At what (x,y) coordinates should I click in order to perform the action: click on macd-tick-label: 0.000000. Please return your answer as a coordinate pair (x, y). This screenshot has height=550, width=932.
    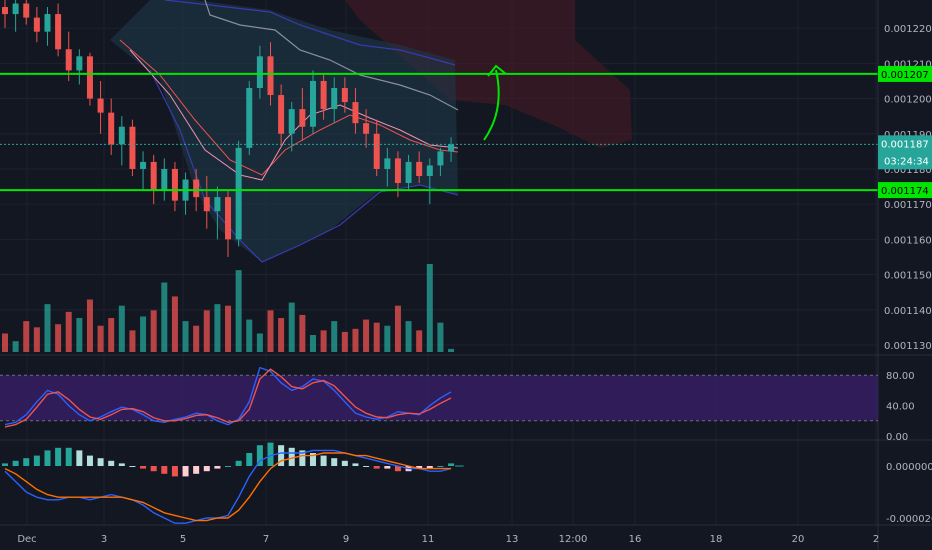
    Looking at the image, I should click on (909, 467).